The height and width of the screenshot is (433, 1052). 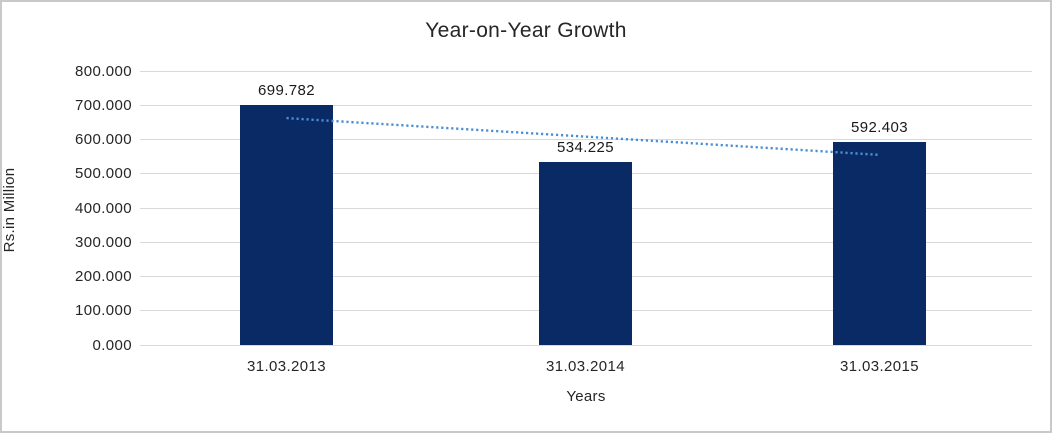 What do you see at coordinates (585, 366) in the screenshot?
I see `x-tick-label: 31.03.2014` at bounding box center [585, 366].